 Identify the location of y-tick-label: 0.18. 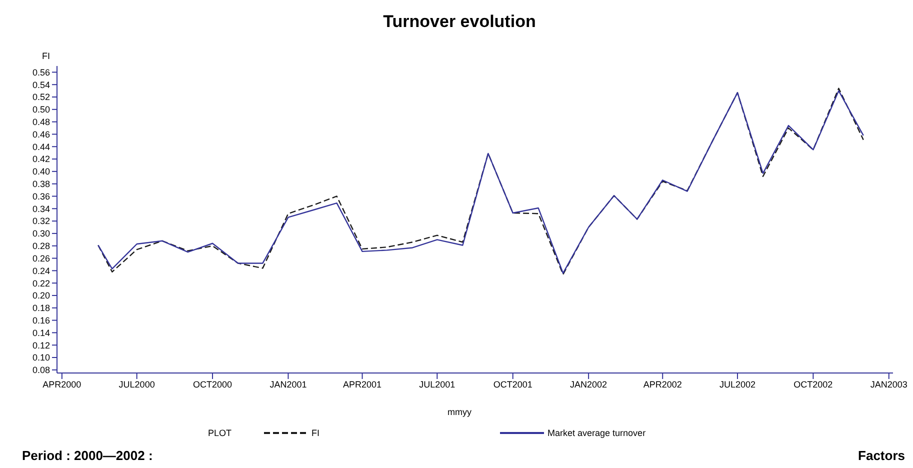
(41, 308).